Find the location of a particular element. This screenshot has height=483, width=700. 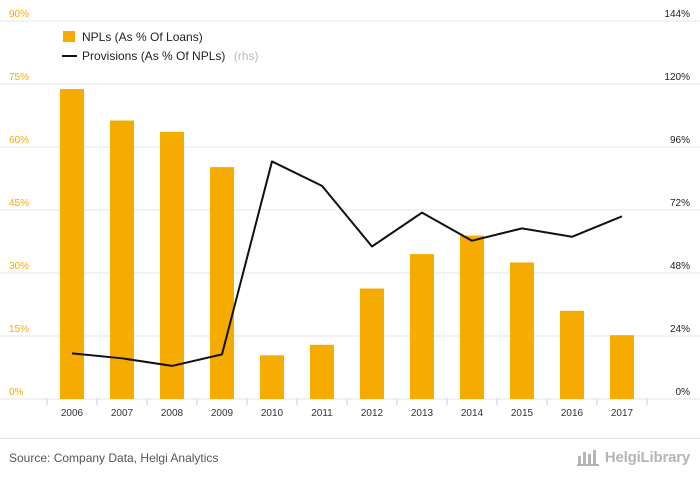

right-tick-label: 120% is located at coordinates (677, 77).